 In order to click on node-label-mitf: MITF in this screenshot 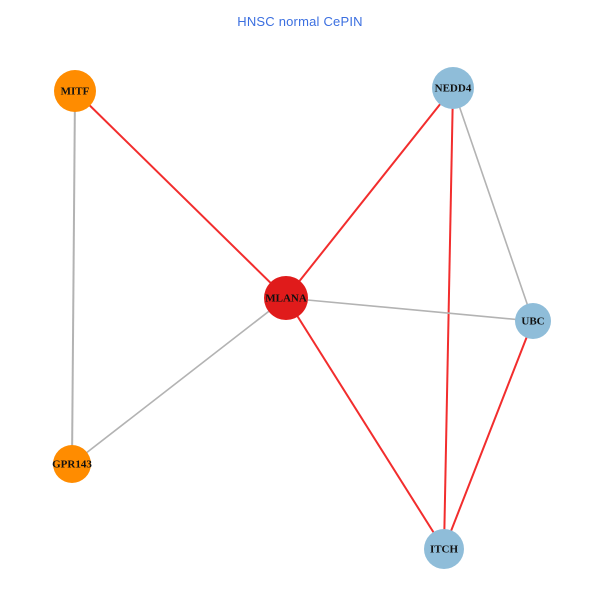, I will do `click(75, 92)`.